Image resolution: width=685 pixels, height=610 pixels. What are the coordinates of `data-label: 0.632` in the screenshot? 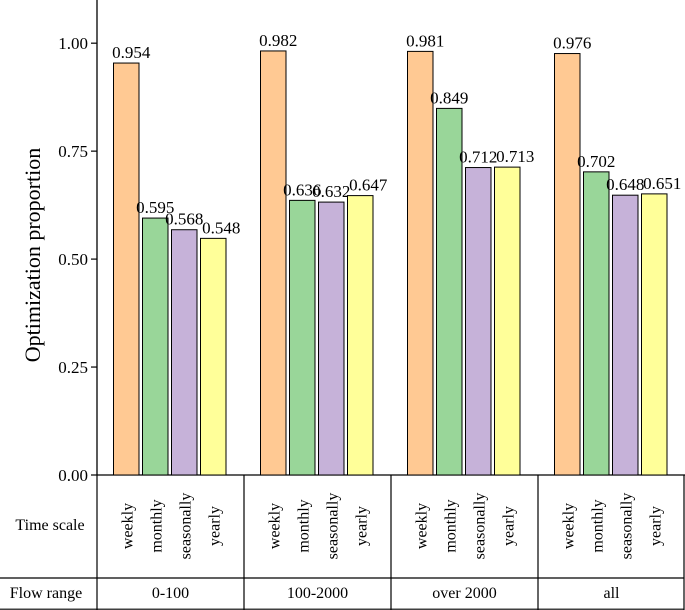 It's located at (331, 191).